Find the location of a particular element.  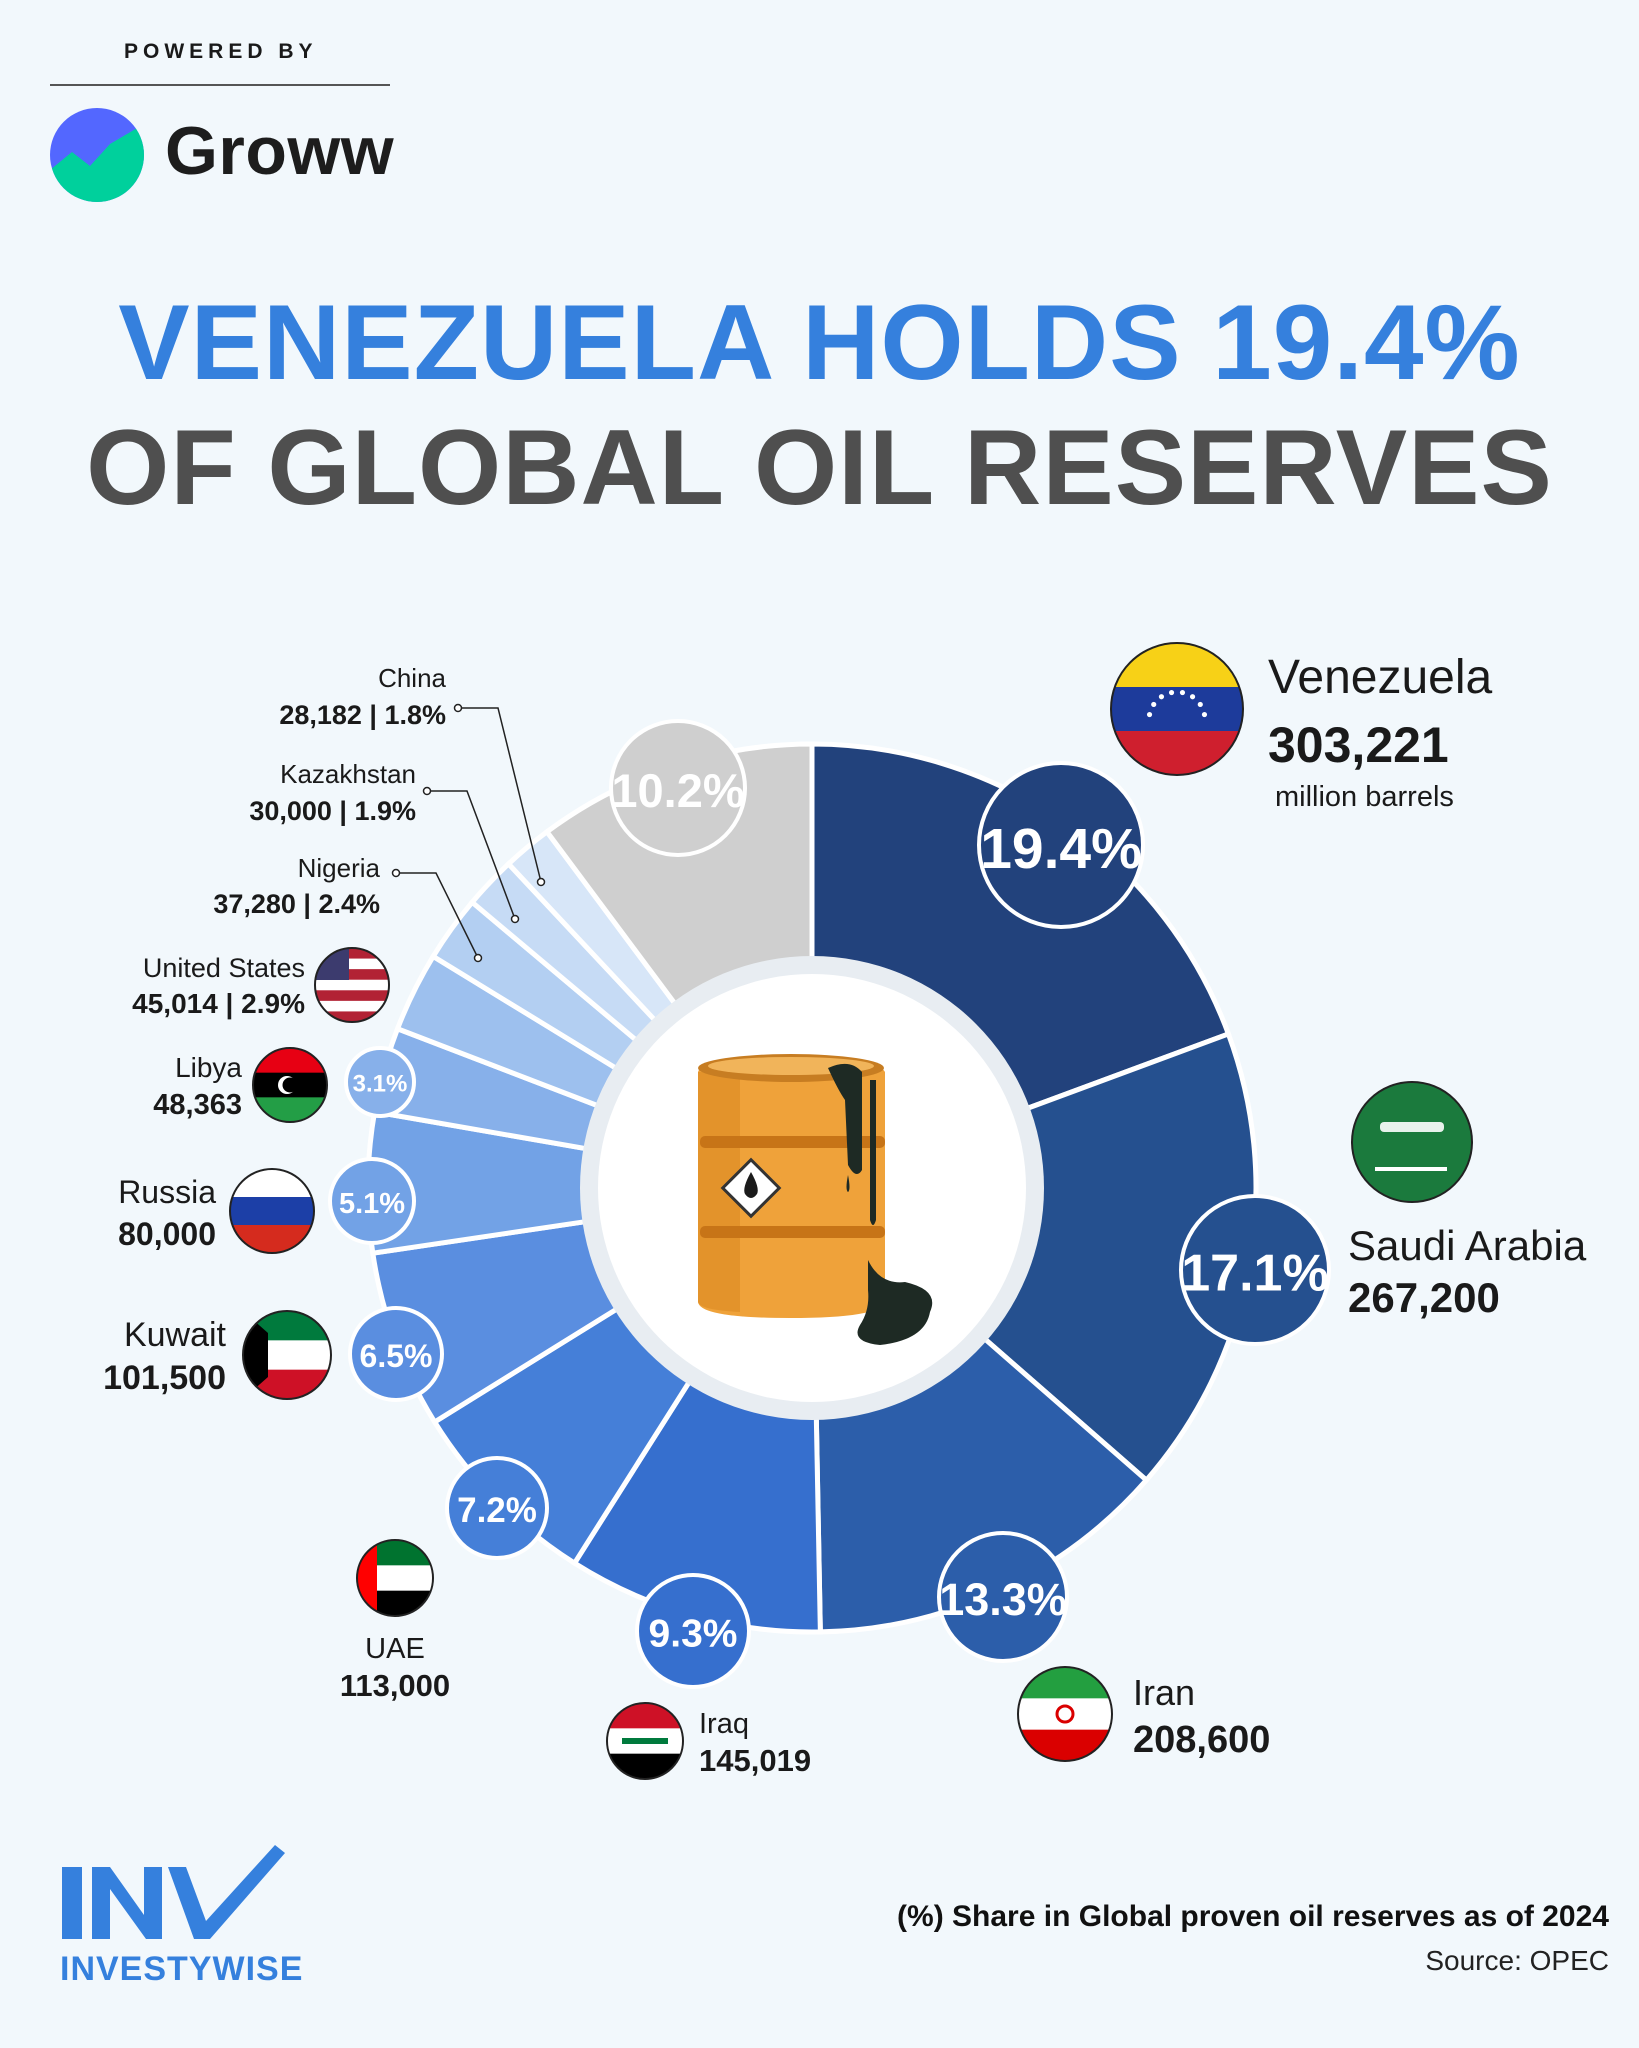

label-value-iraq: 145,019 is located at coordinates (755, 1760).